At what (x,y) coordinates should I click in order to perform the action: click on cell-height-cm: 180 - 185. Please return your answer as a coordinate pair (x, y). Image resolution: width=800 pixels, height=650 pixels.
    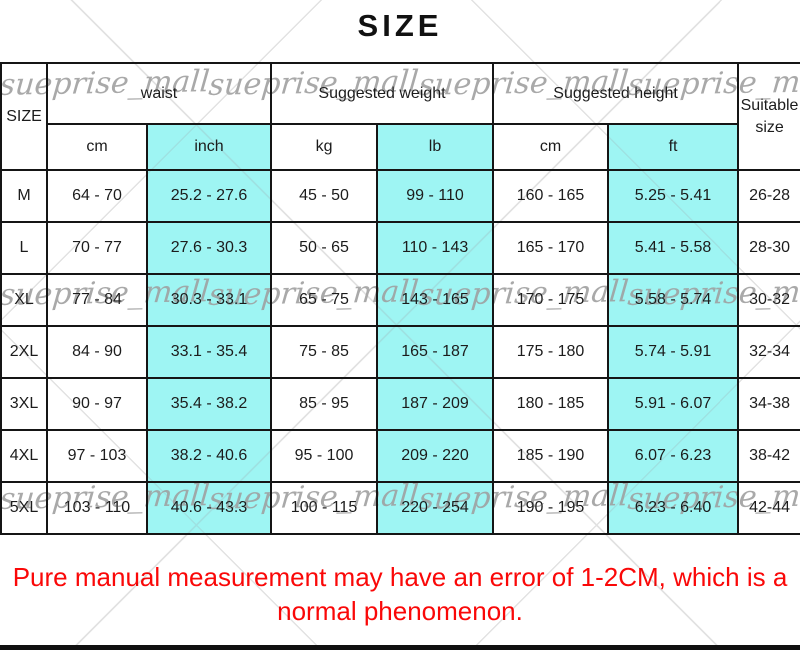
    Looking at the image, I should click on (551, 404).